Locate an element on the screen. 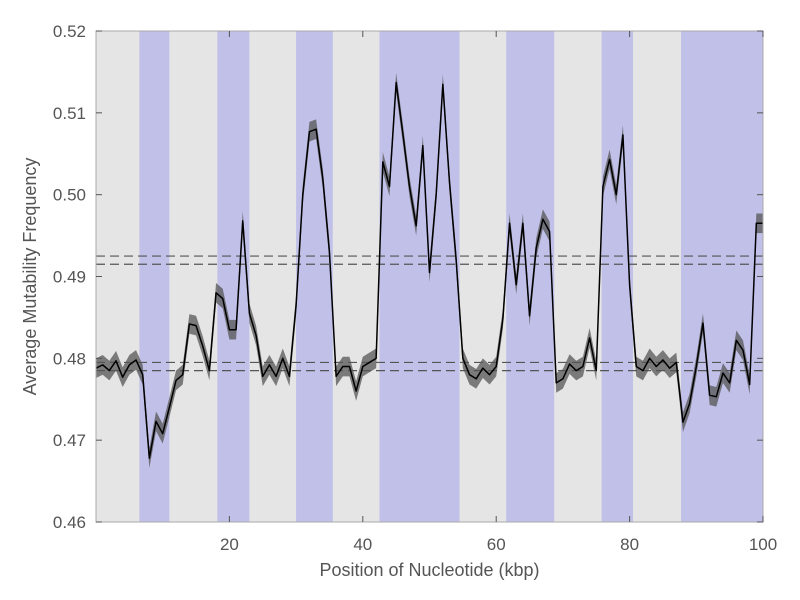 The height and width of the screenshot is (600, 800). y-tick-label: 0.48 is located at coordinates (69, 358).